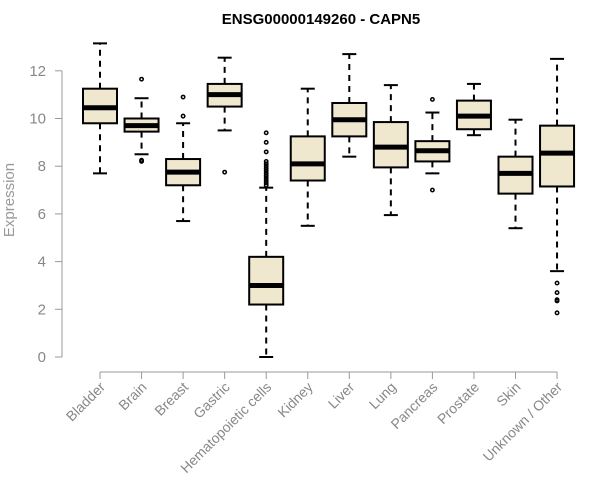 The image size is (600, 500). What do you see at coordinates (382, 395) in the screenshot?
I see `x-tick-label: Lung` at bounding box center [382, 395].